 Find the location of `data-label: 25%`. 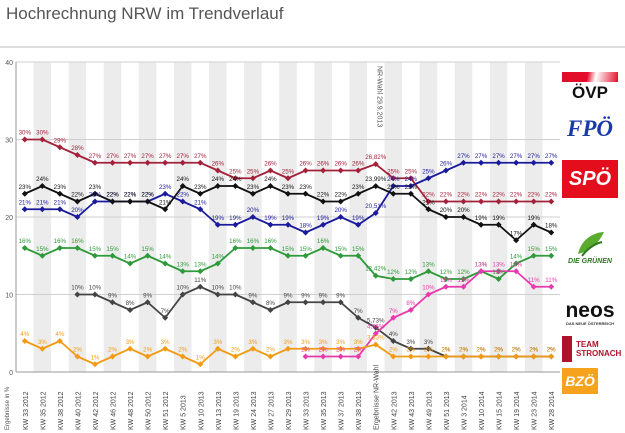

data-label: 25% is located at coordinates (411, 171).